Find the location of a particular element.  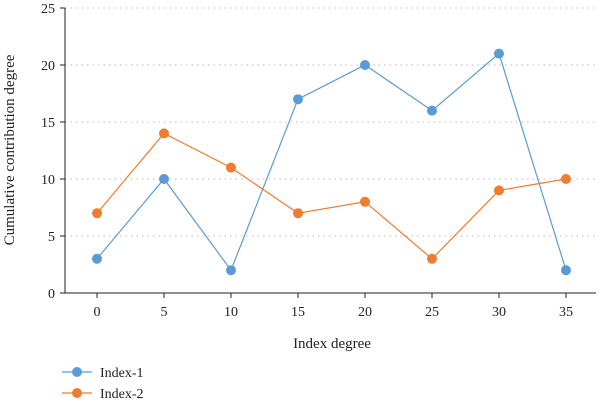

y-tick-label-20: 20 is located at coordinates (48, 66).